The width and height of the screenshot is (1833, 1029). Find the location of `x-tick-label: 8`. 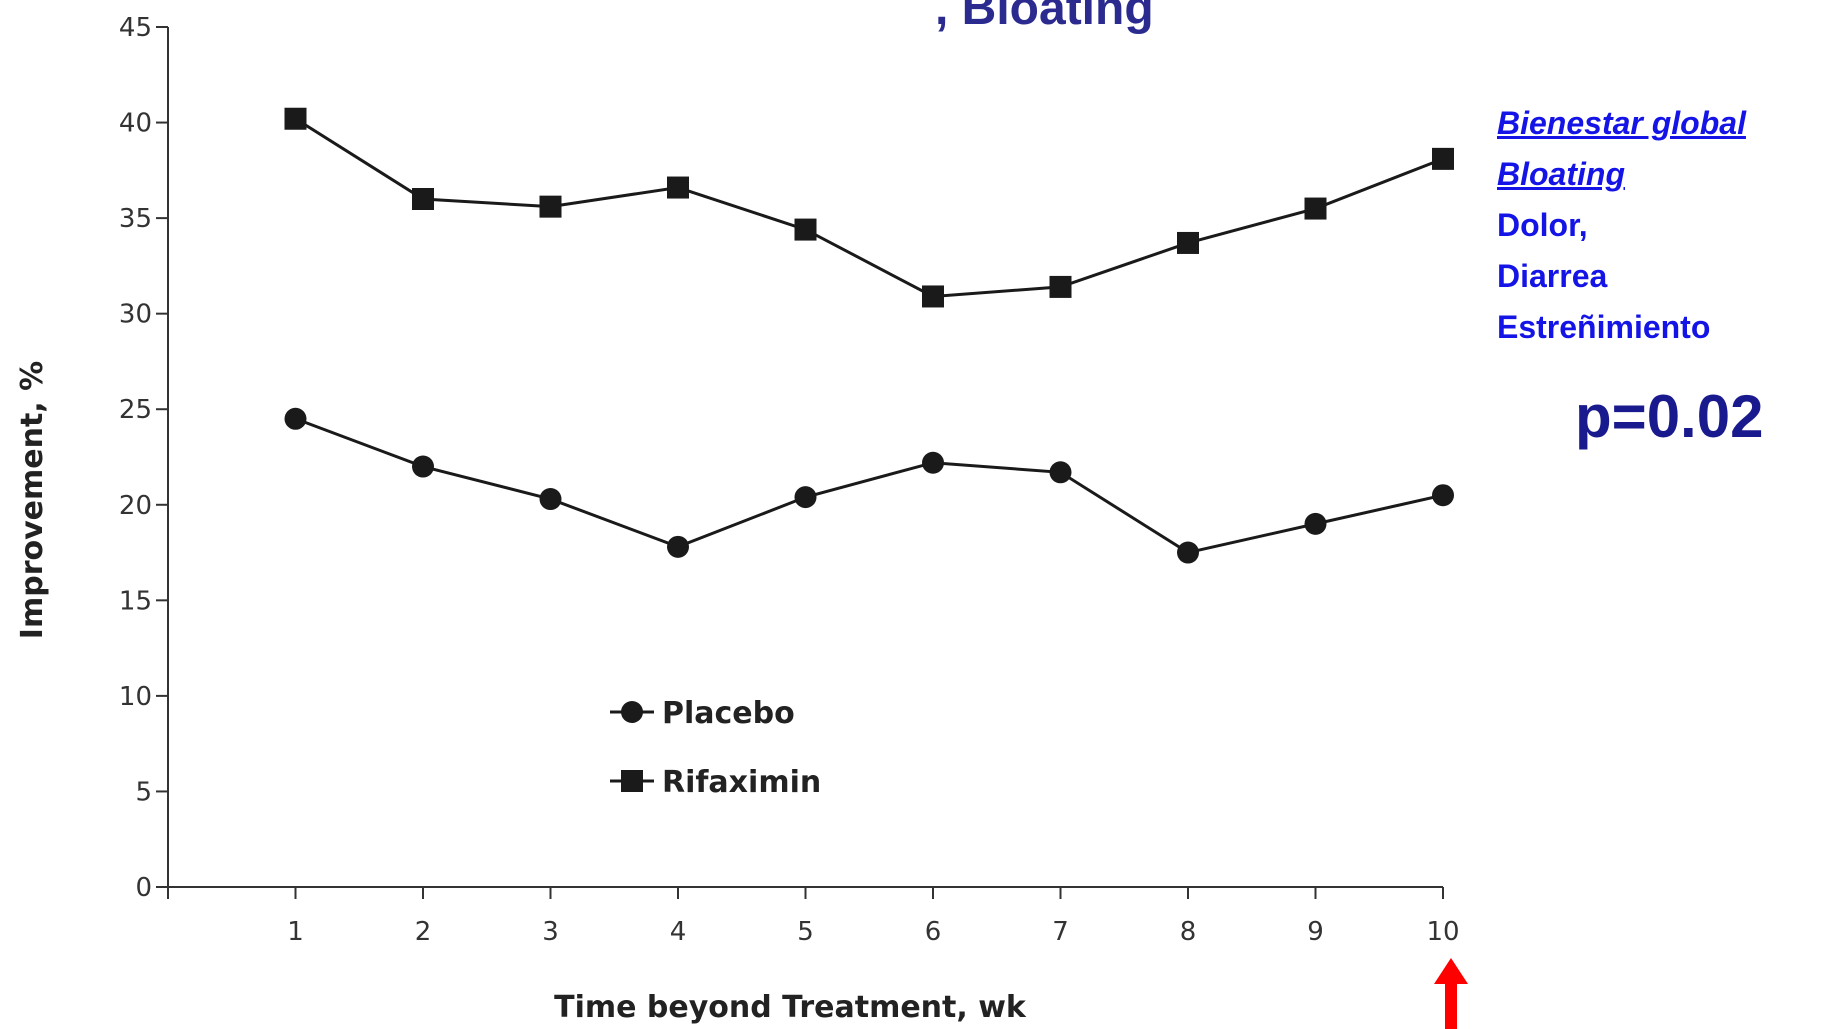

x-tick-label: 8 is located at coordinates (1188, 932).